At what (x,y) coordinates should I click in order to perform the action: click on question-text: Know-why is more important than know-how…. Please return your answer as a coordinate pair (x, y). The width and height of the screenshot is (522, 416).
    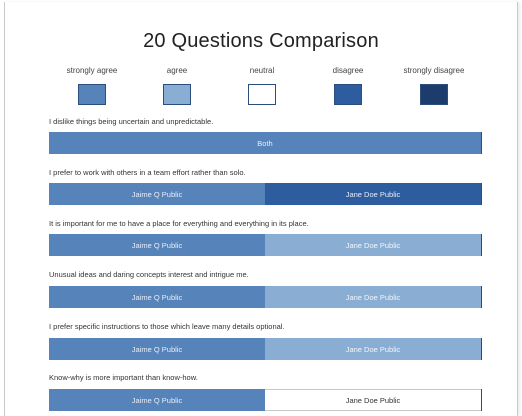
    Looking at the image, I should click on (123, 377).